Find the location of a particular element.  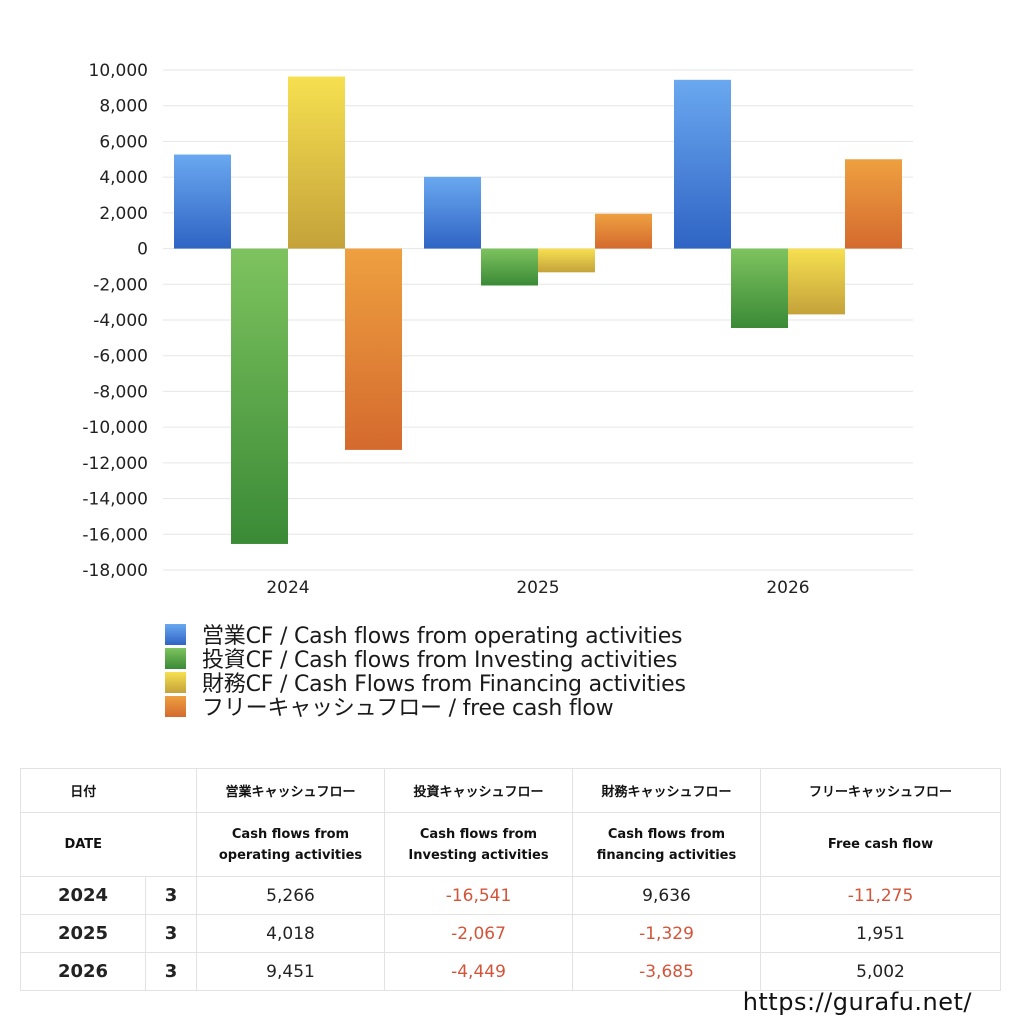

site-url: https://gurafu.net/ is located at coordinates (857, 1002).